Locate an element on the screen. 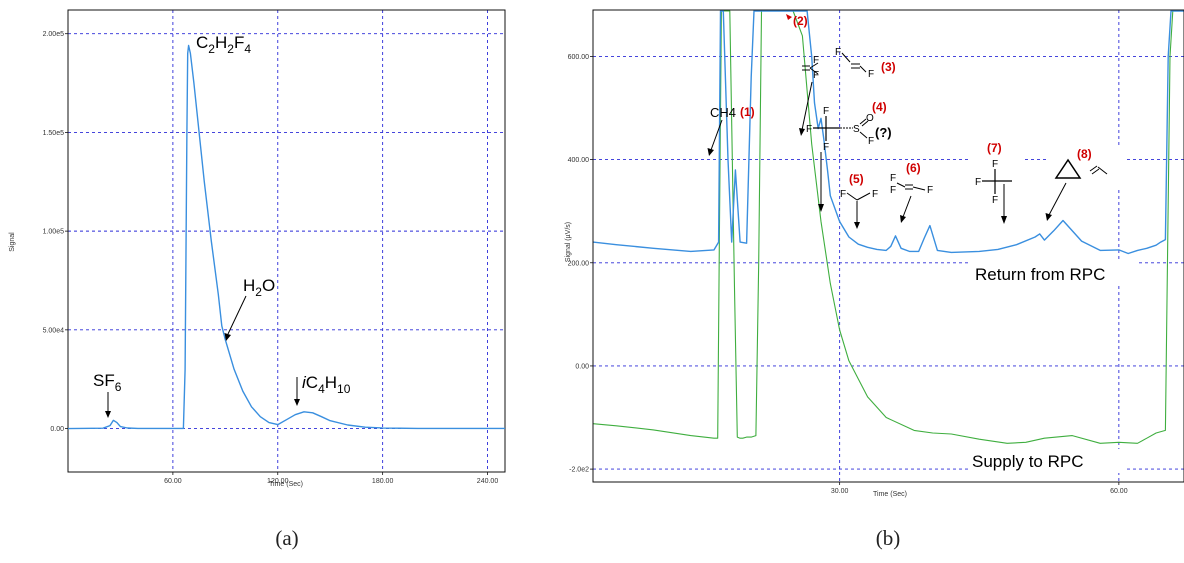 The height and width of the screenshot is (563, 1184). peak-5-arrowhead is located at coordinates (857, 225).